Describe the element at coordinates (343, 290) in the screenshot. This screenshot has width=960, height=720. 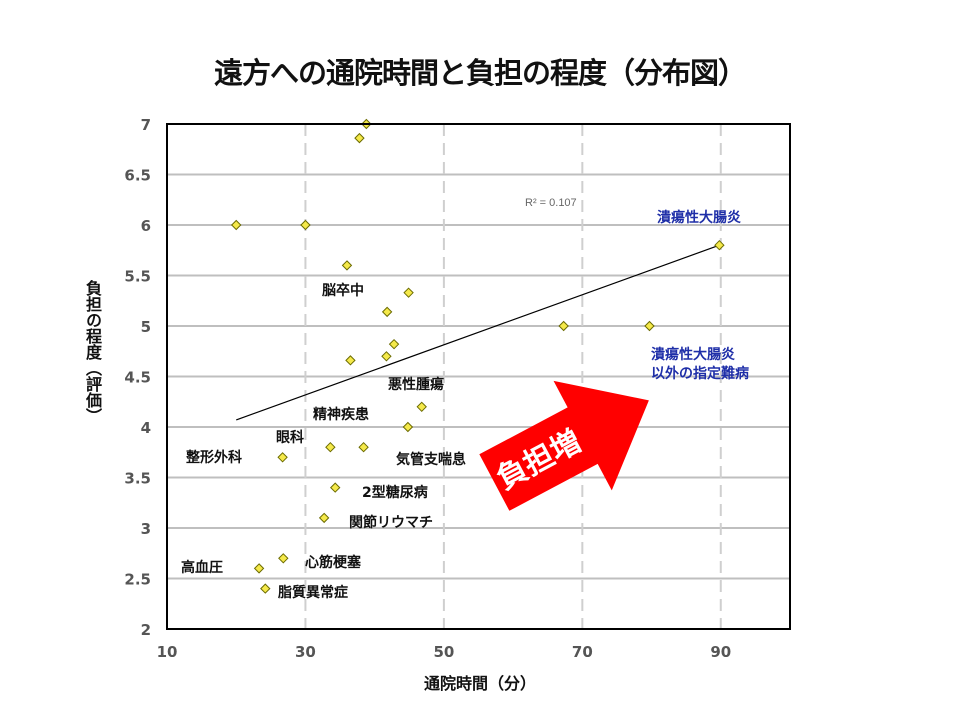
I see `disease-label: 脳卒中` at that location.